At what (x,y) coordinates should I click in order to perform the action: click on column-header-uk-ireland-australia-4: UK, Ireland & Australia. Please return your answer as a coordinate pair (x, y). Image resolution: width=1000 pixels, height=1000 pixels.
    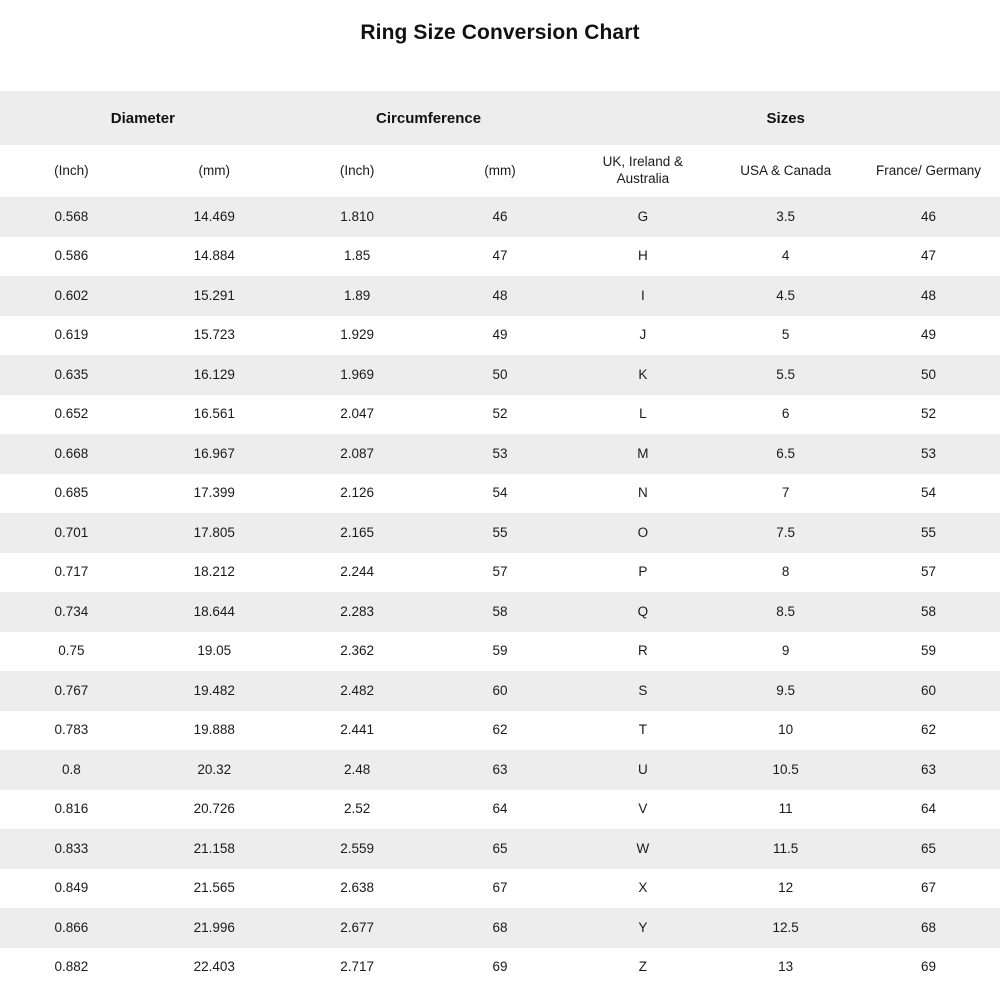
    Looking at the image, I should click on (642, 170).